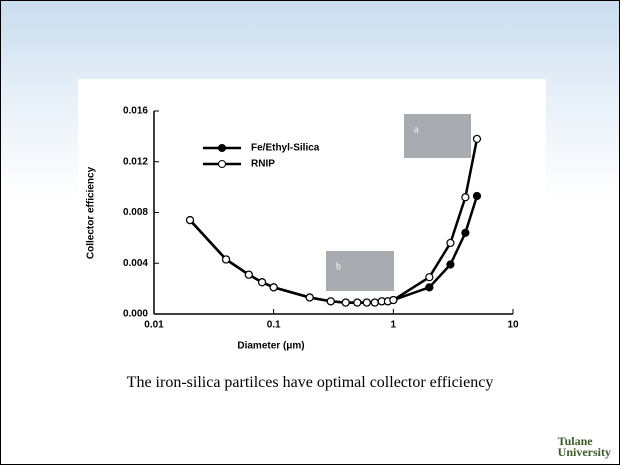 Image resolution: width=620 pixels, height=465 pixels. What do you see at coordinates (263, 164) in the screenshot?
I see `legend-label: RNIP` at bounding box center [263, 164].